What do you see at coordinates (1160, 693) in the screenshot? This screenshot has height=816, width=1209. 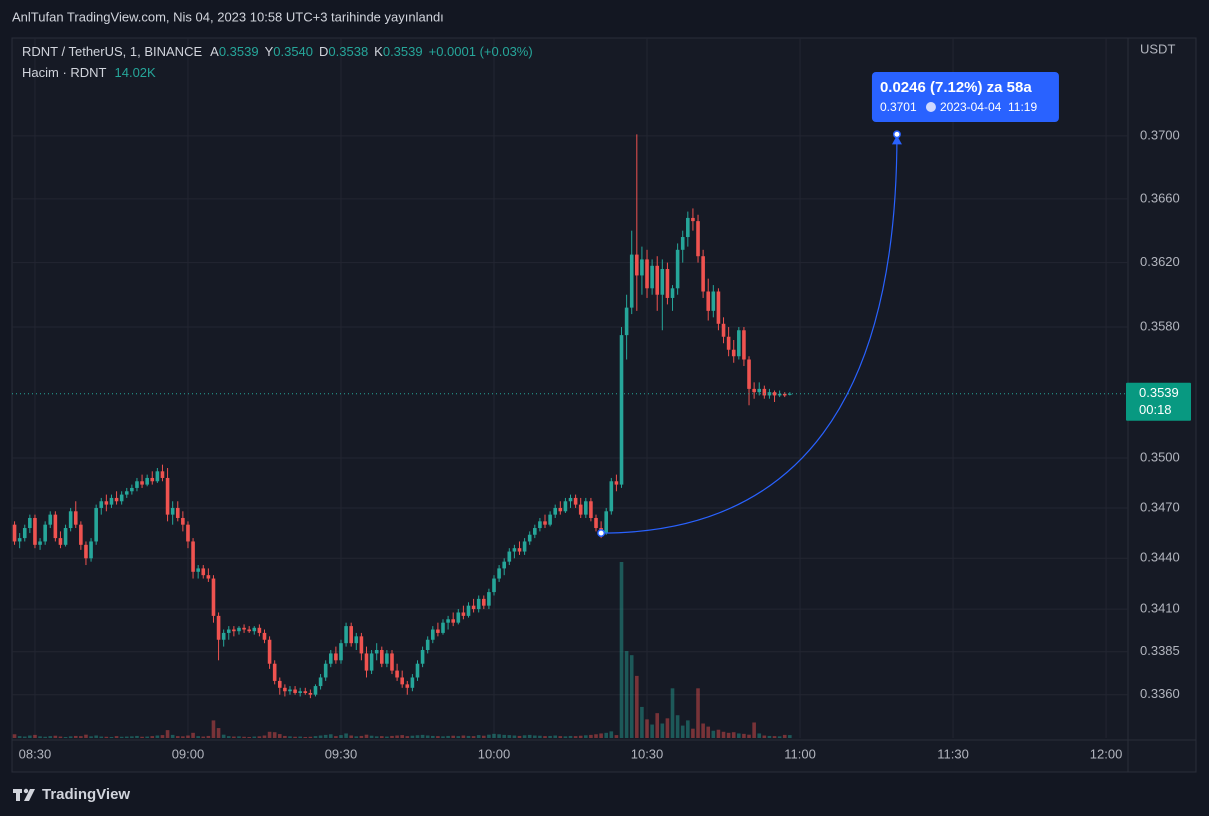 I see `y-tick-label: 0.3360` at bounding box center [1160, 693].